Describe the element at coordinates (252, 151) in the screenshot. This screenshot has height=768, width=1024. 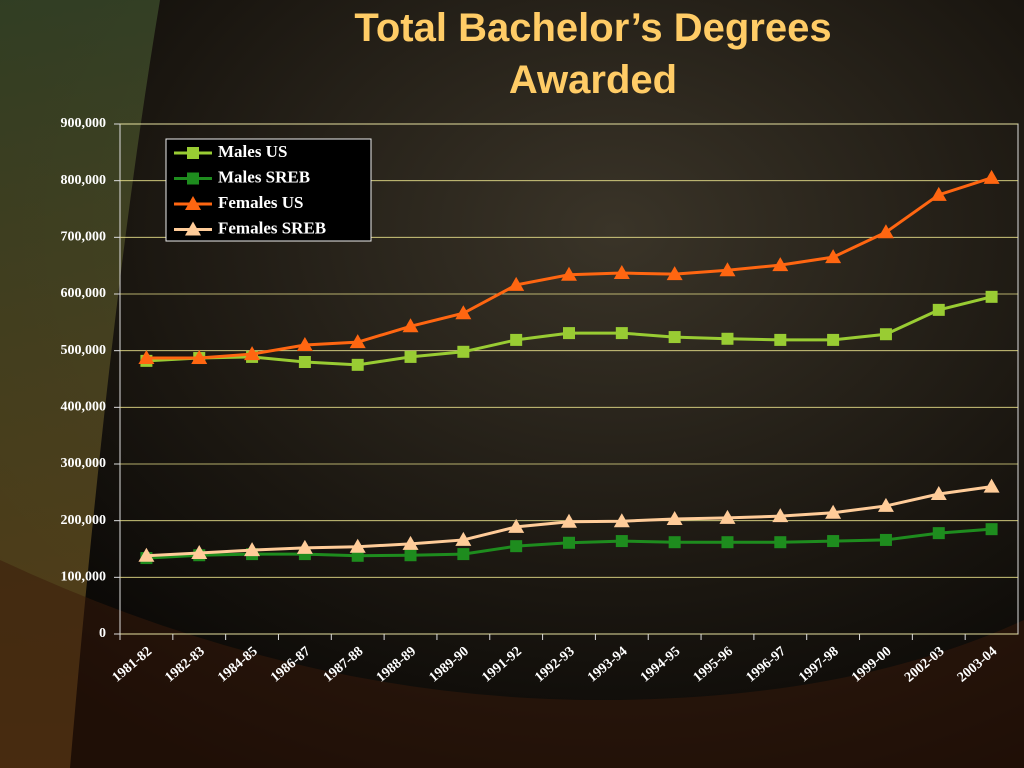
I see `legend-label: Males US` at that location.